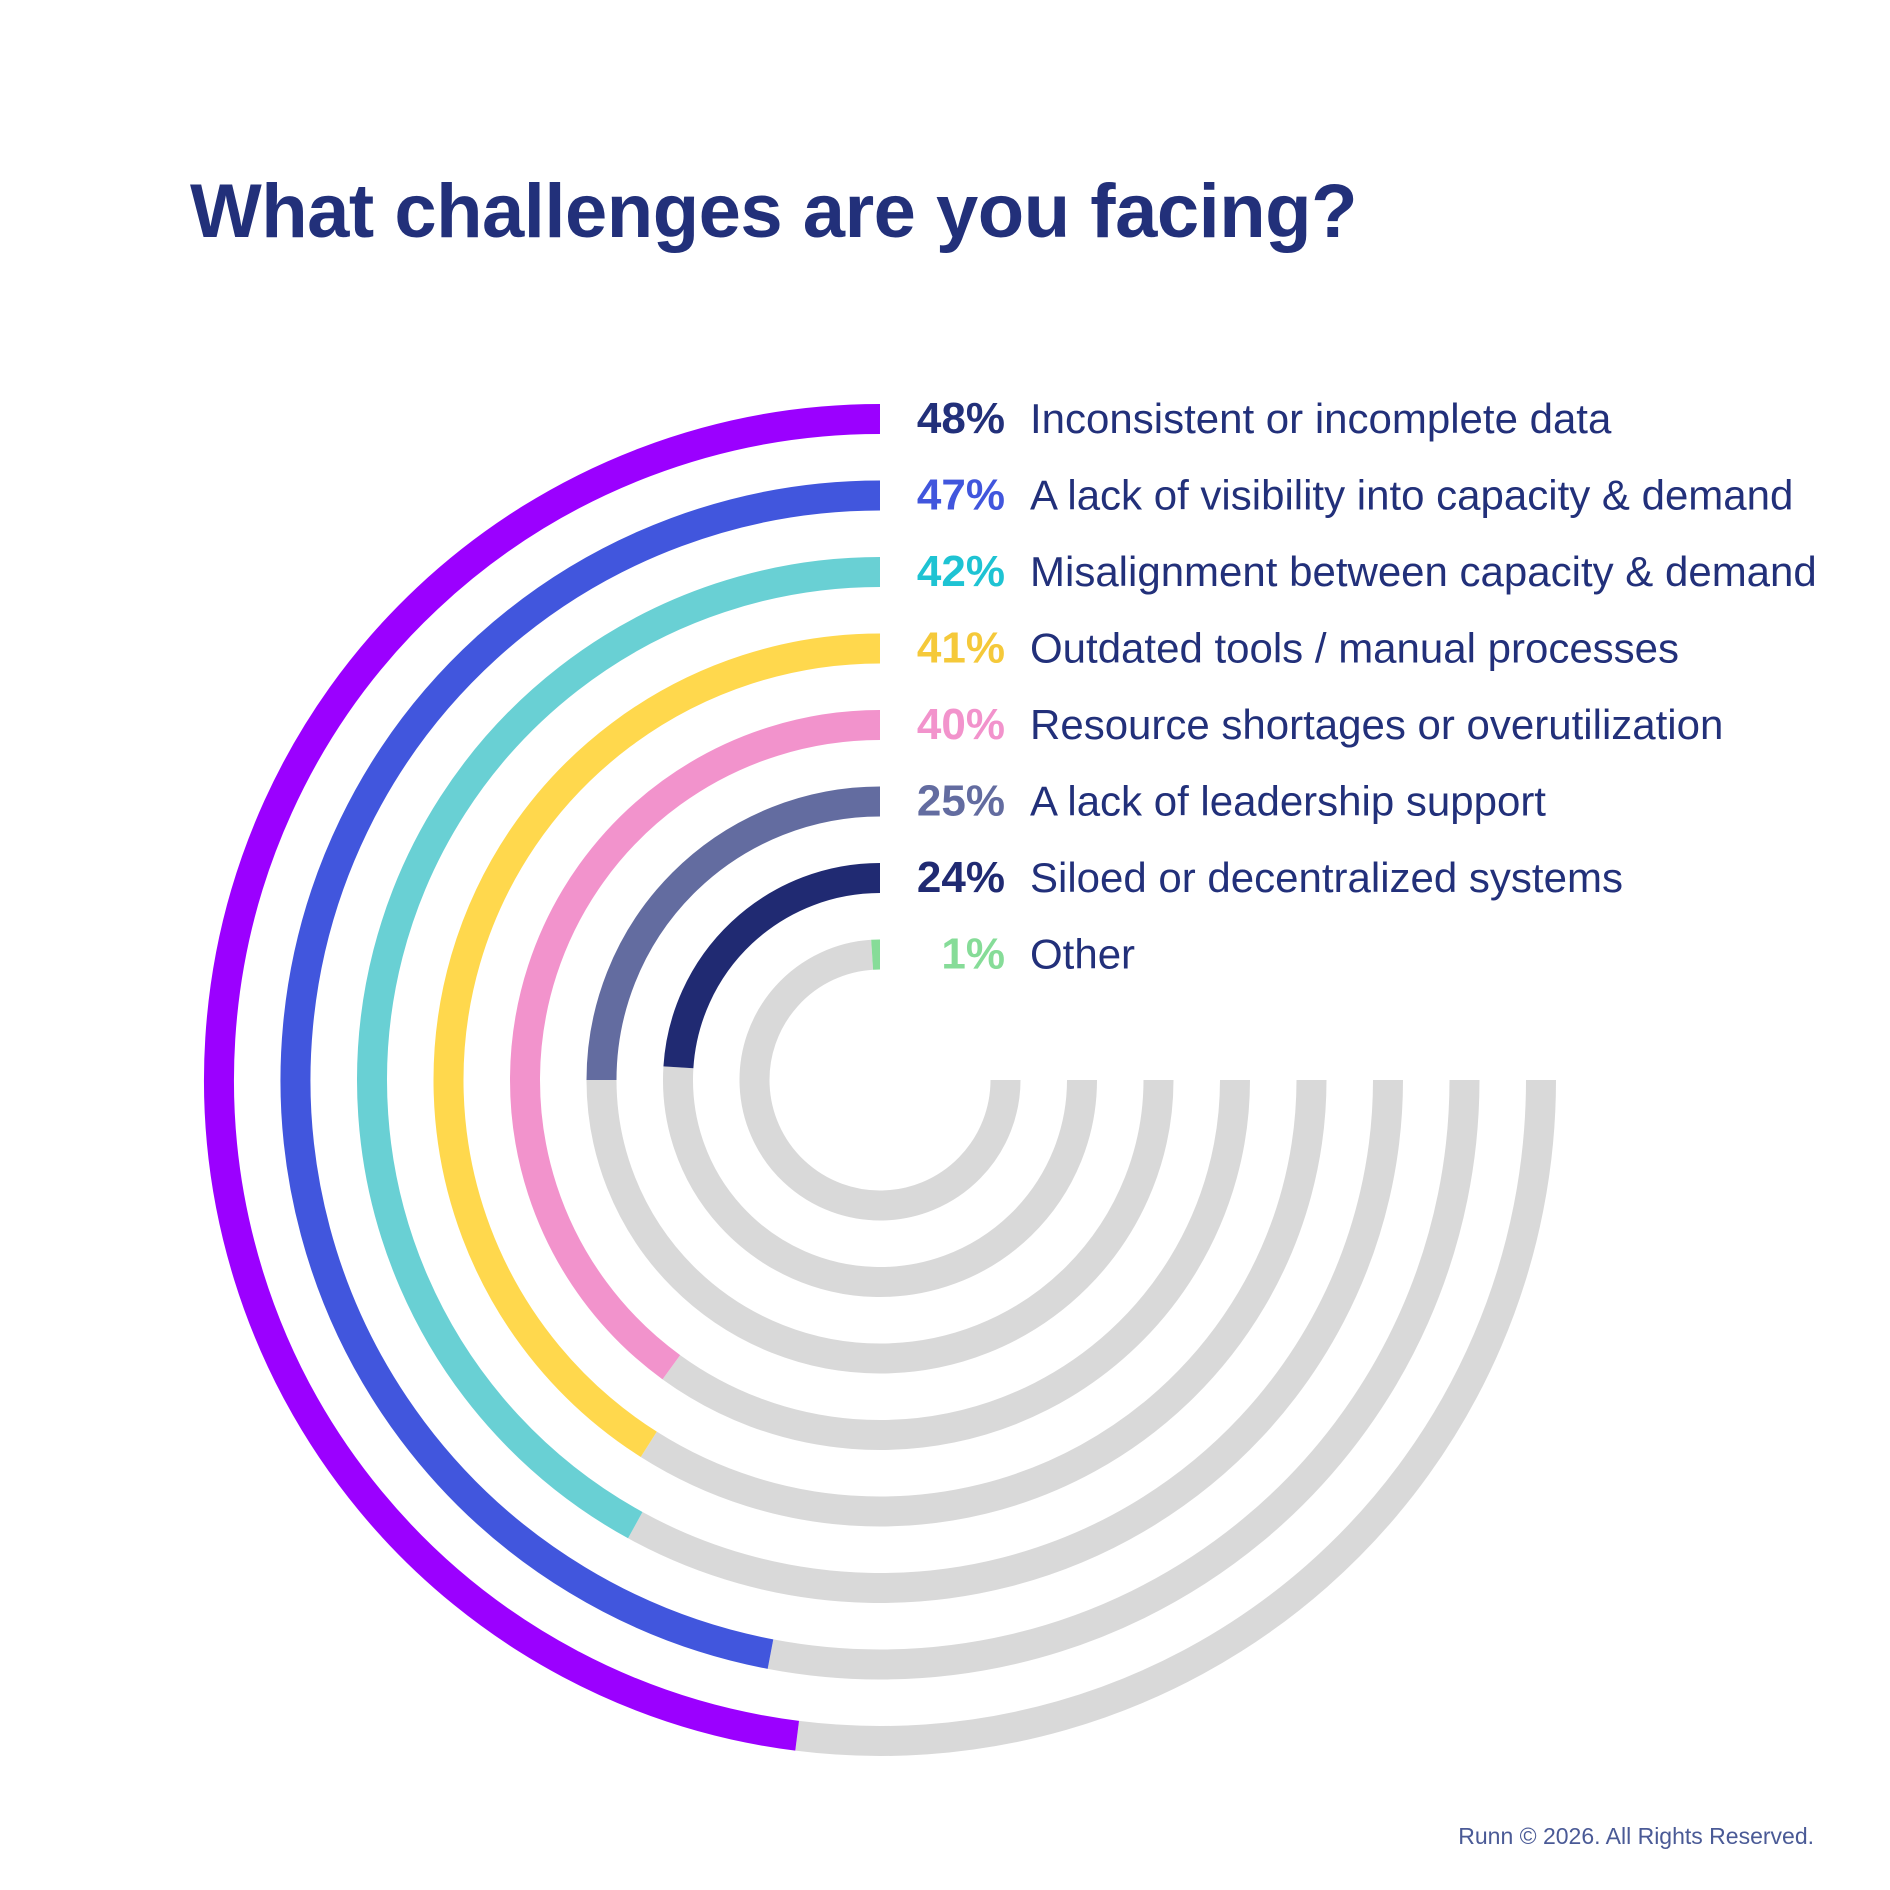  Describe the element at coordinates (961, 418) in the screenshot. I see `percent-label-1: 48%` at that location.